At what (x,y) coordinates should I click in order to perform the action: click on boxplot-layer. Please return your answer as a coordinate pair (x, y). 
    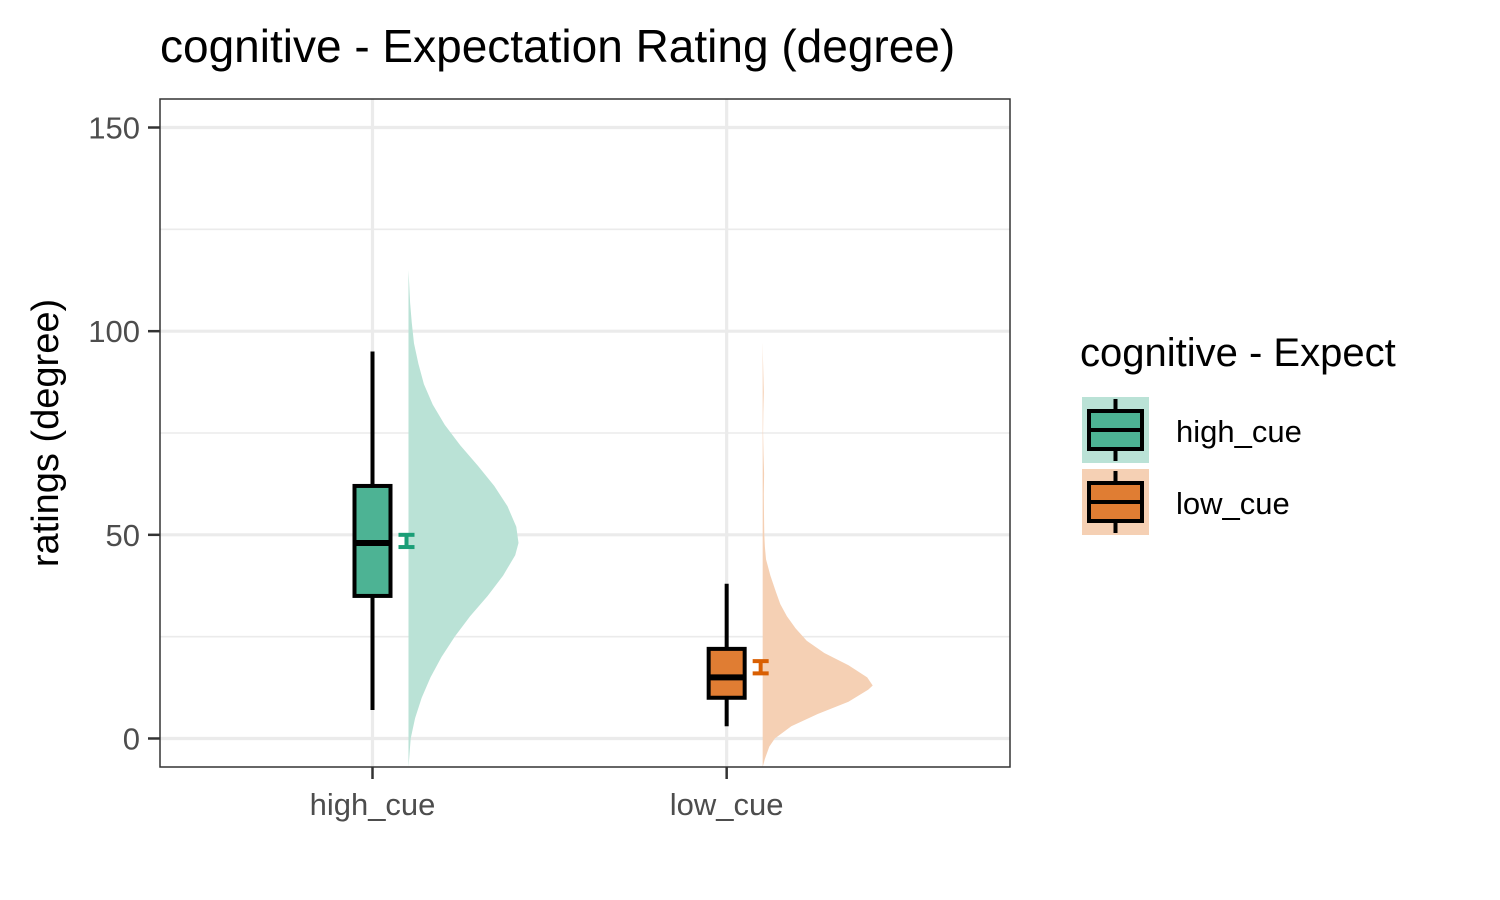
    Looking at the image, I should click on (549, 539).